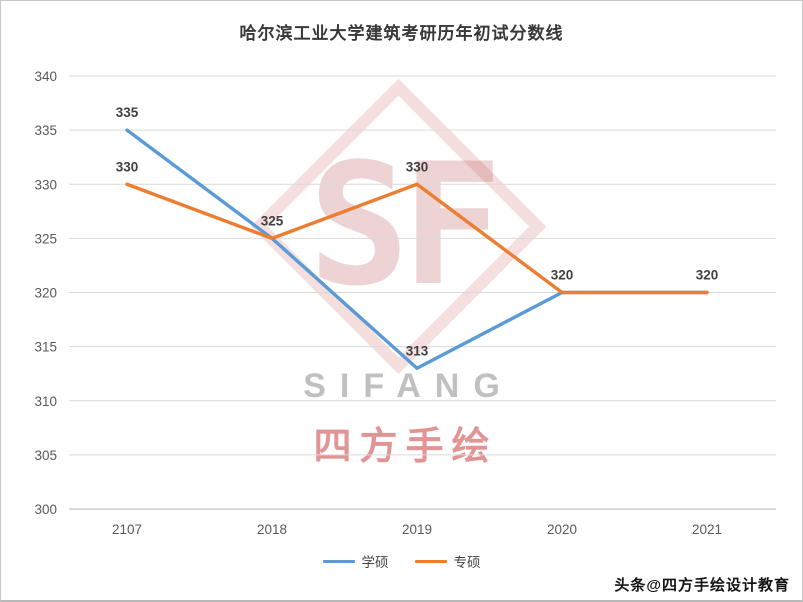 The image size is (803, 602). Describe the element at coordinates (45, 293) in the screenshot. I see `y-tick-label: 320` at that location.